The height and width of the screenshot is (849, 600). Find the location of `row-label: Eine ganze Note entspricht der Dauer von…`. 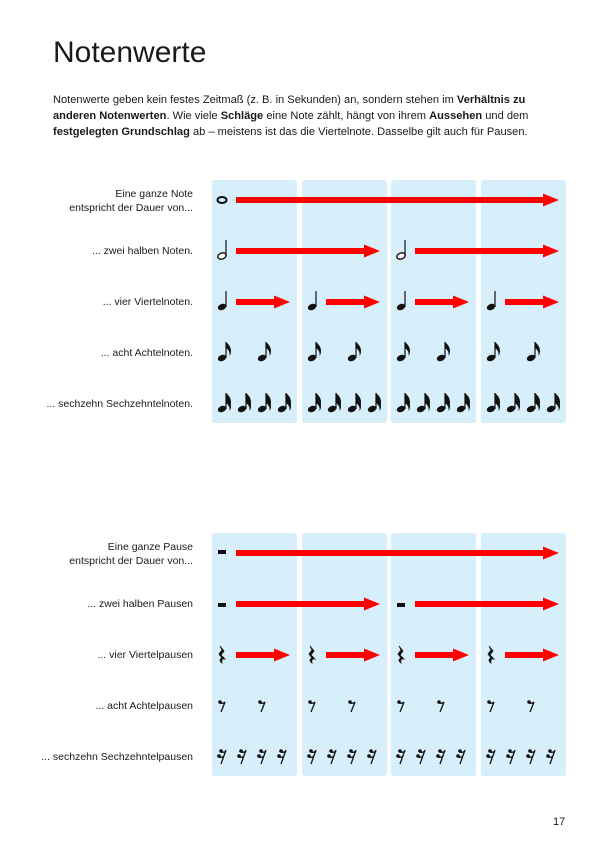

row-label: Eine ganze Note entspricht der Dauer von… is located at coordinates (131, 201).